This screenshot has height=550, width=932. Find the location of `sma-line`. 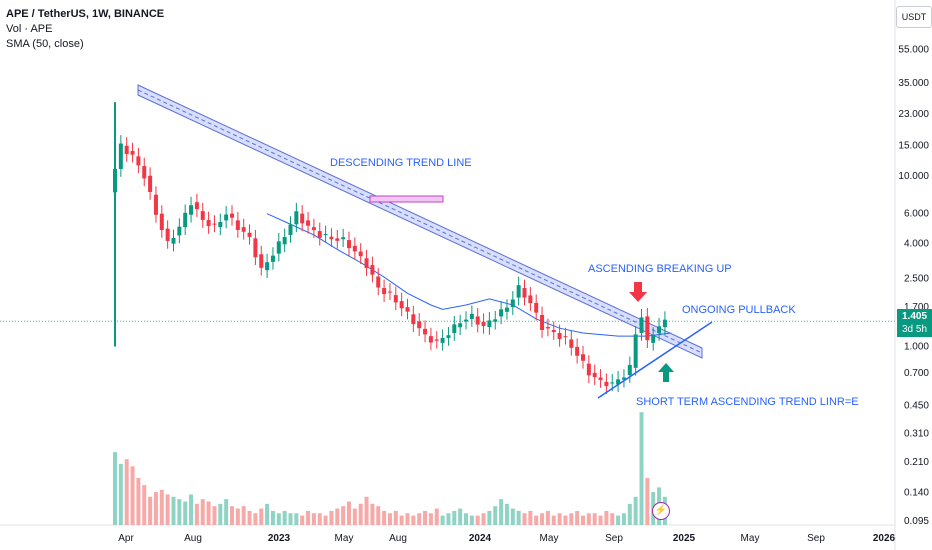

sma-line is located at coordinates (468, 275).